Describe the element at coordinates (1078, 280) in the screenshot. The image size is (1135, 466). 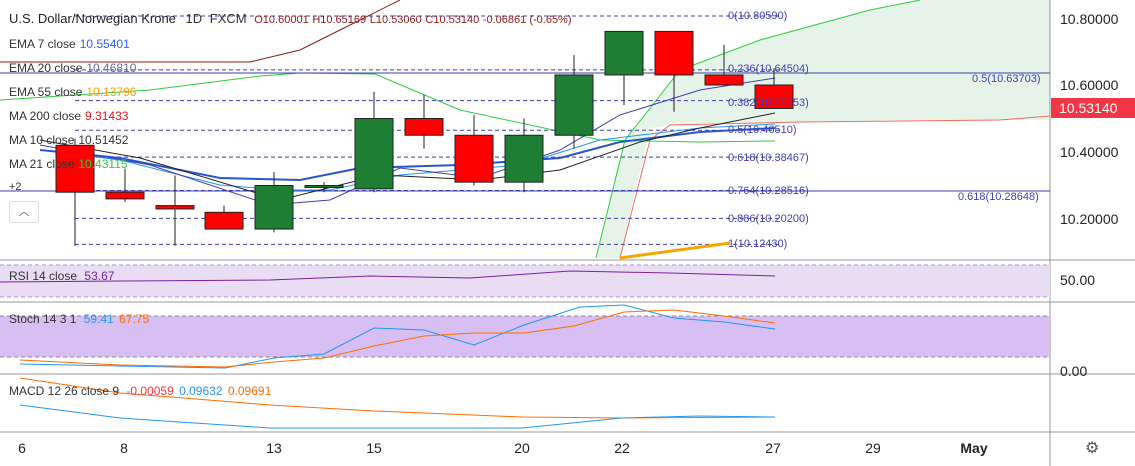
I see `rsi-axis-tick: 50.00` at that location.